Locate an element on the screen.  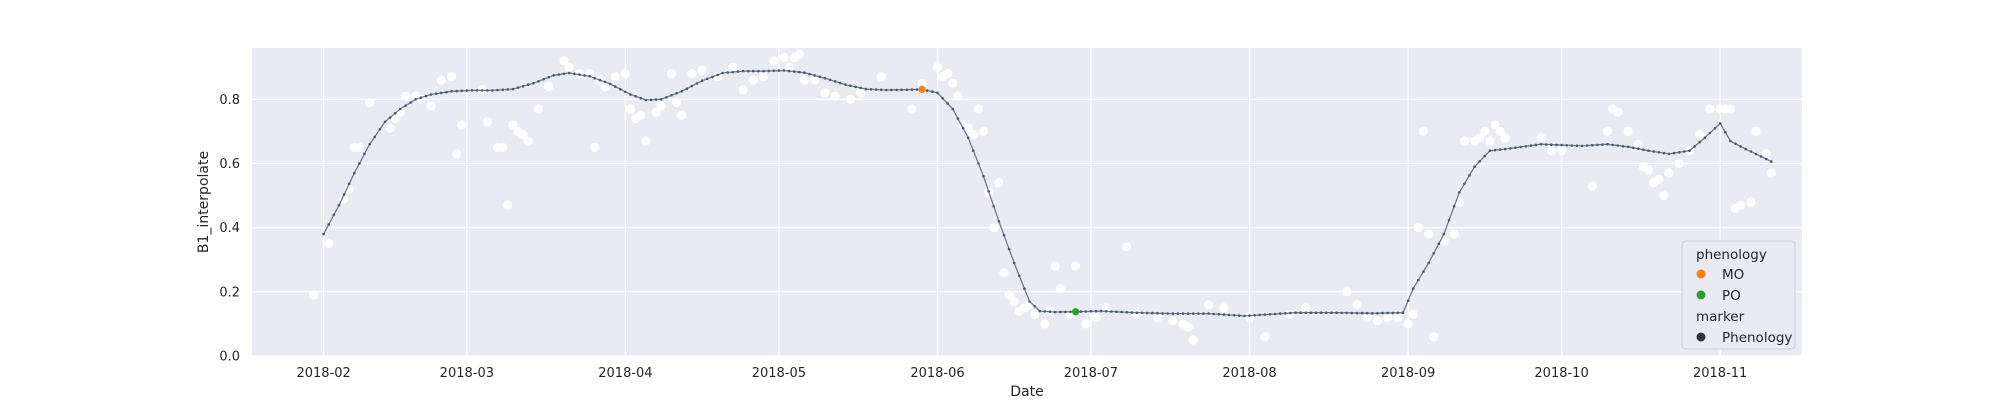
phenology-marker-mo is located at coordinates (922, 89).